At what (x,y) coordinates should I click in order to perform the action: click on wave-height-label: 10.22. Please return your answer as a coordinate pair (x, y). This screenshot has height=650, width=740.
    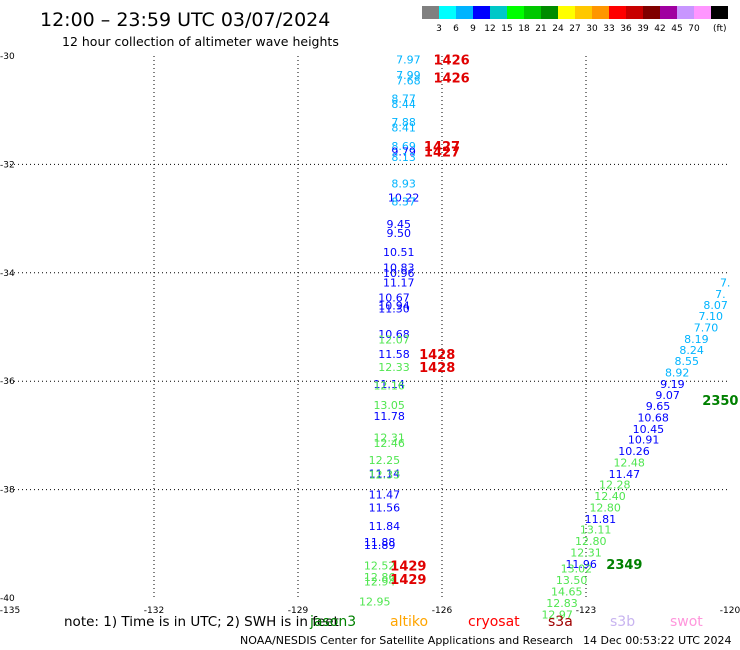
    Looking at the image, I should click on (404, 197).